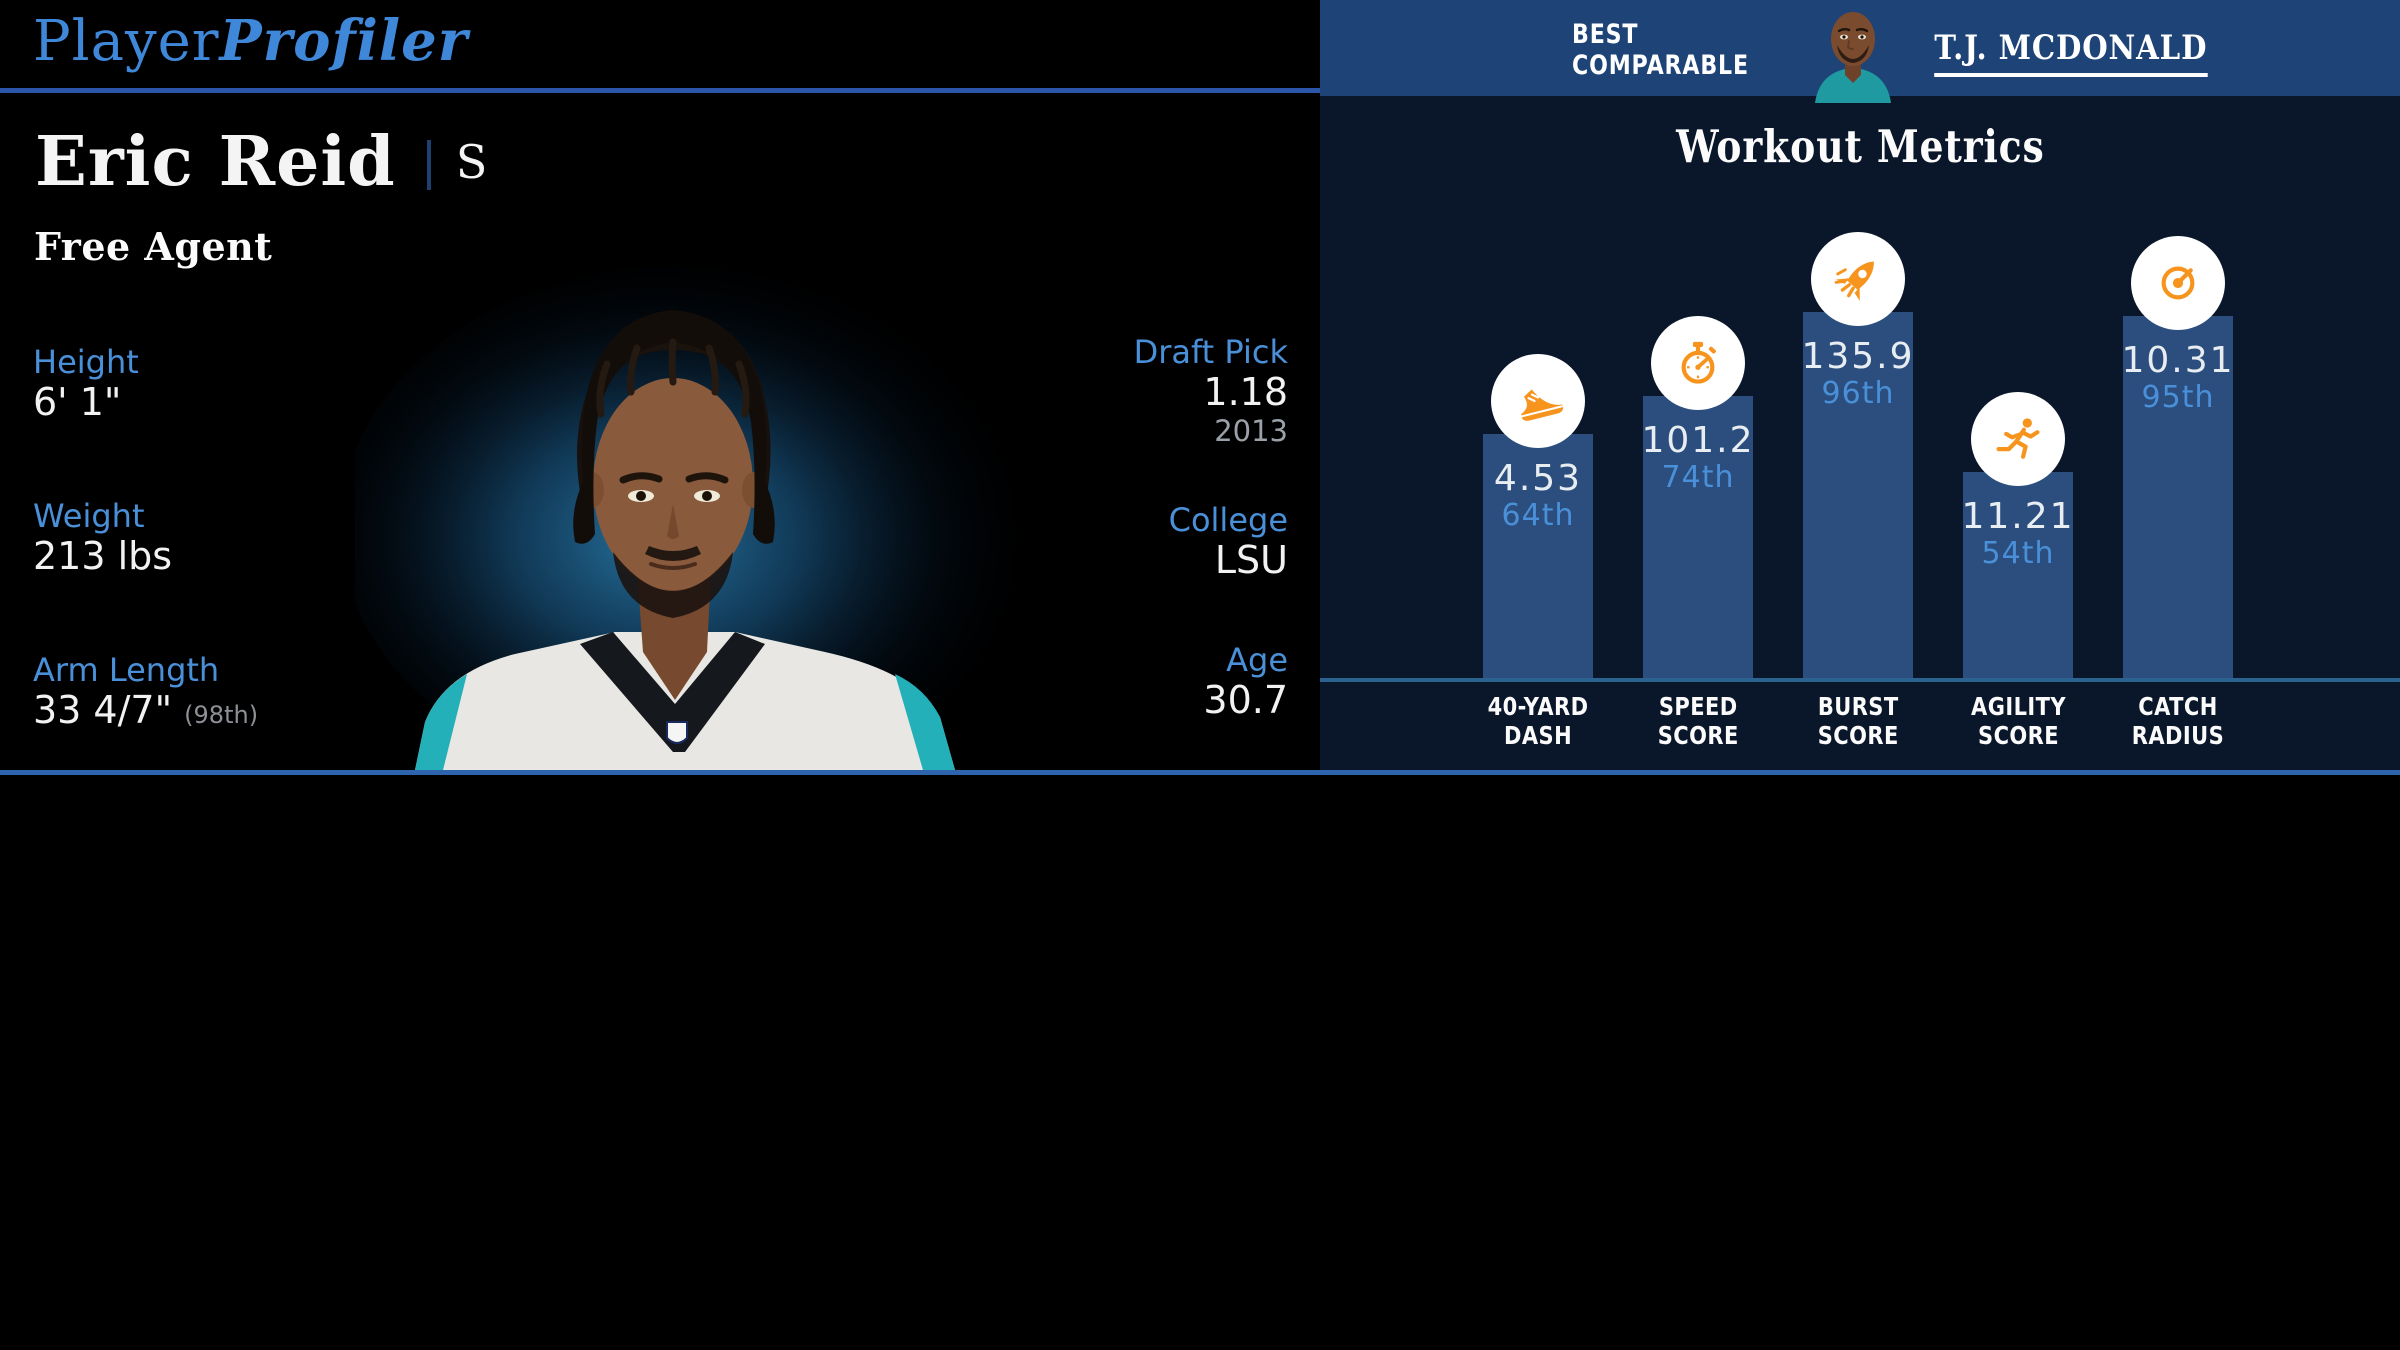  What do you see at coordinates (471, 162) in the screenshot?
I see `player-position: S` at bounding box center [471, 162].